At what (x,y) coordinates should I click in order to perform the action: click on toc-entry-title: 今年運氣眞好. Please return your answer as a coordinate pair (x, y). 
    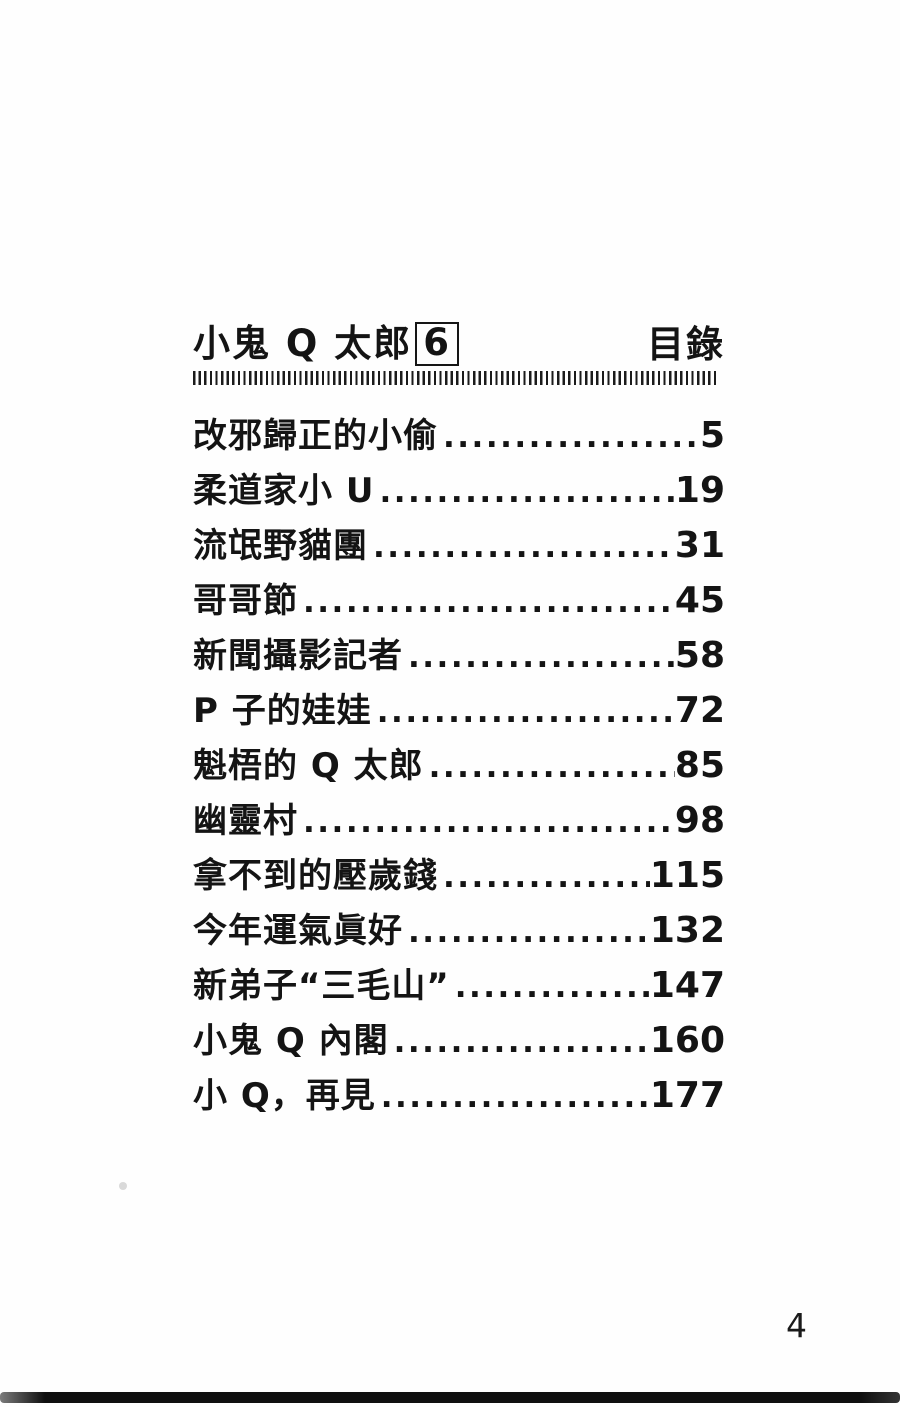
    Looking at the image, I should click on (298, 931).